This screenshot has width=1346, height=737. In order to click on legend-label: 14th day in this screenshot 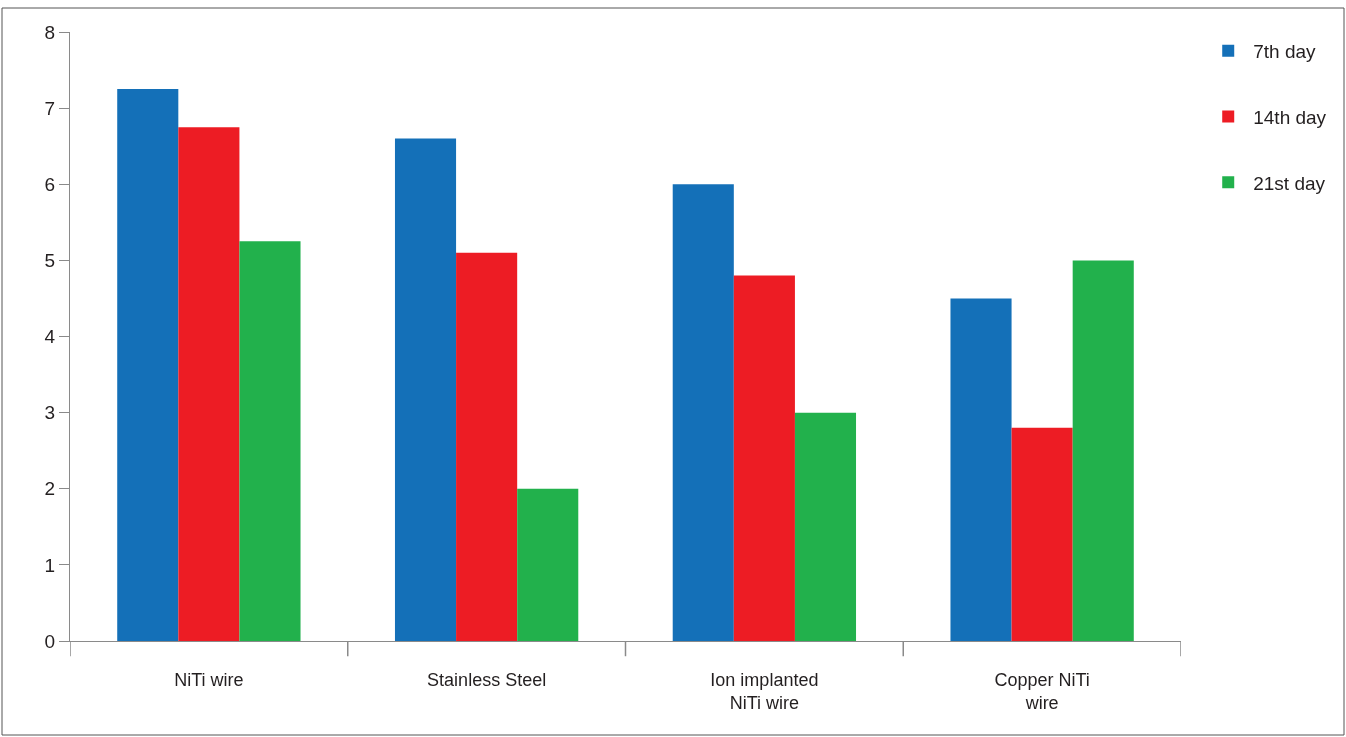, I will do `click(1290, 117)`.